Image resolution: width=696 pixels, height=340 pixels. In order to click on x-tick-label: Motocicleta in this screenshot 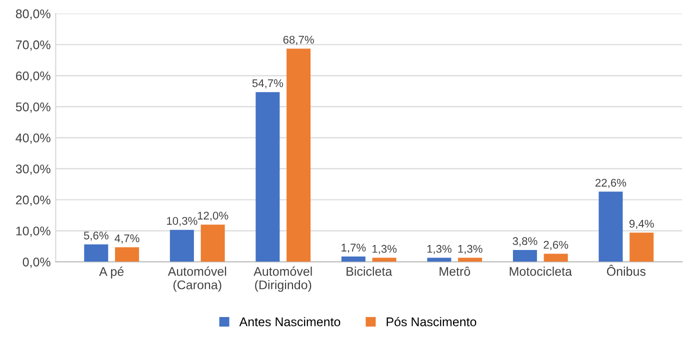, I will do `click(541, 271)`.